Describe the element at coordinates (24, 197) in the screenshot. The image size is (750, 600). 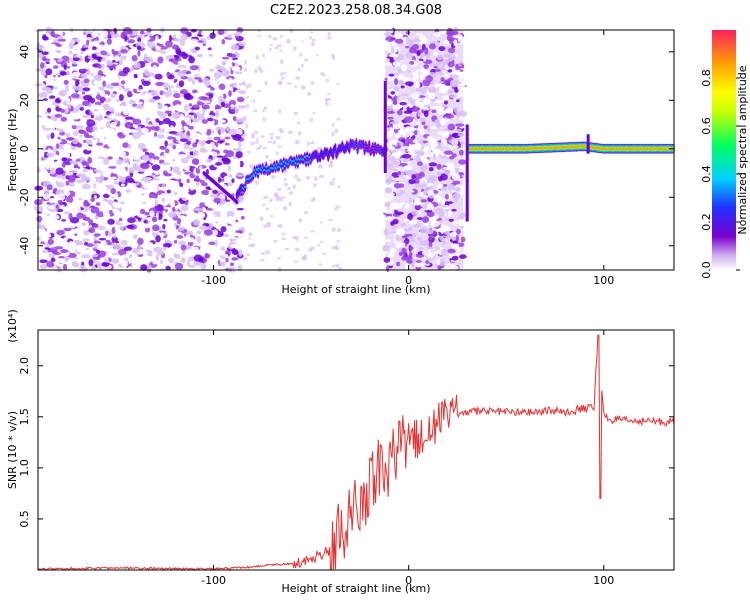
I see `tick-label: -20` at that location.